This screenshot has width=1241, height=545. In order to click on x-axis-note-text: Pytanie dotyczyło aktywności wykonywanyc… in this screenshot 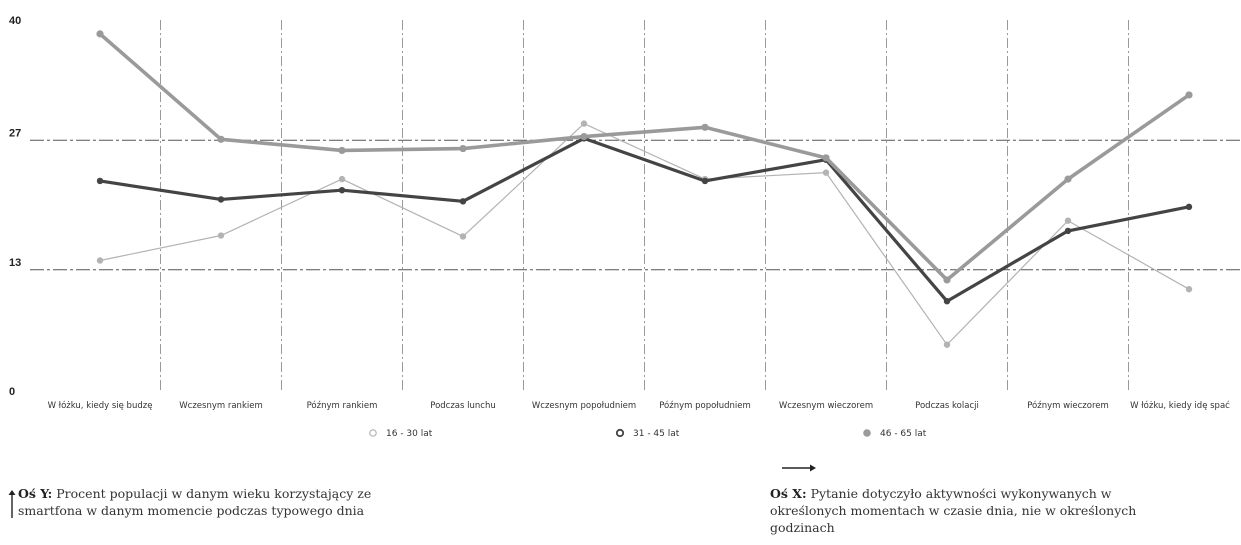, I will do `click(953, 510)`.